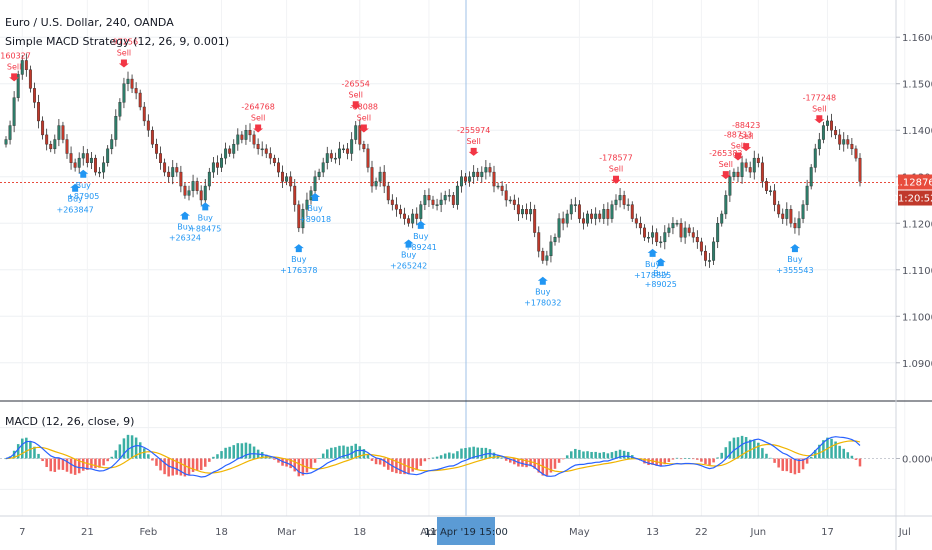 The height and width of the screenshot is (550, 932). I want to click on sell-value: -255974, so click(473, 130).